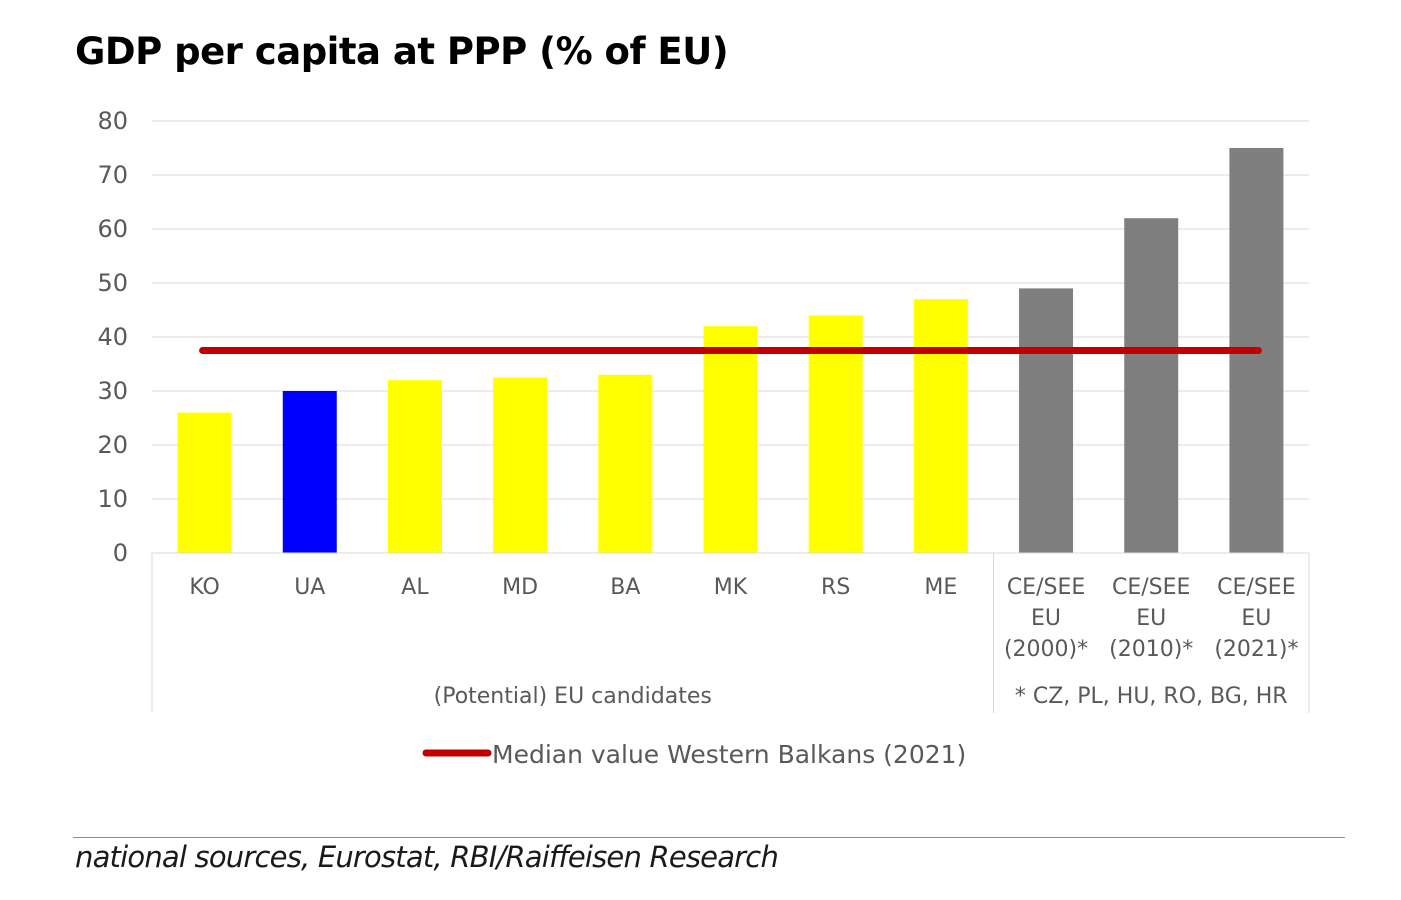 The width and height of the screenshot is (1401, 900). Describe the element at coordinates (940, 587) in the screenshot. I see `x-tick-label: ME` at that location.